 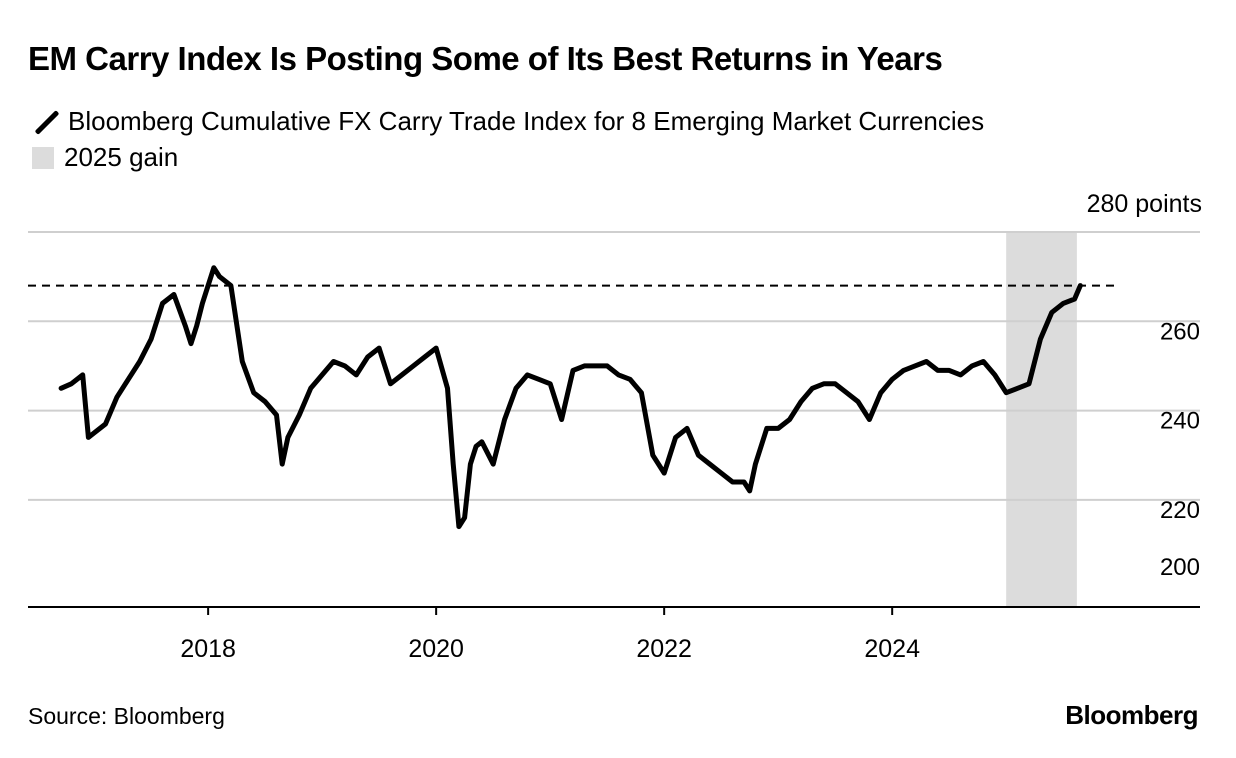 I want to click on y-tick-label-200: 200, so click(x=1180, y=567).